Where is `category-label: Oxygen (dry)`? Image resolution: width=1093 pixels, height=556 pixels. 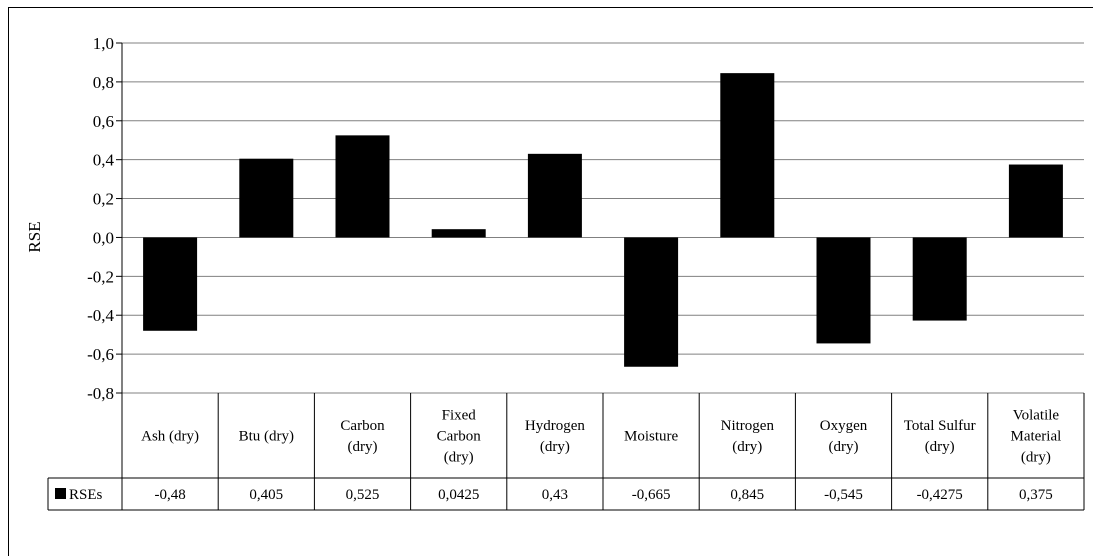 category-label: Oxygen (dry) is located at coordinates (844, 436).